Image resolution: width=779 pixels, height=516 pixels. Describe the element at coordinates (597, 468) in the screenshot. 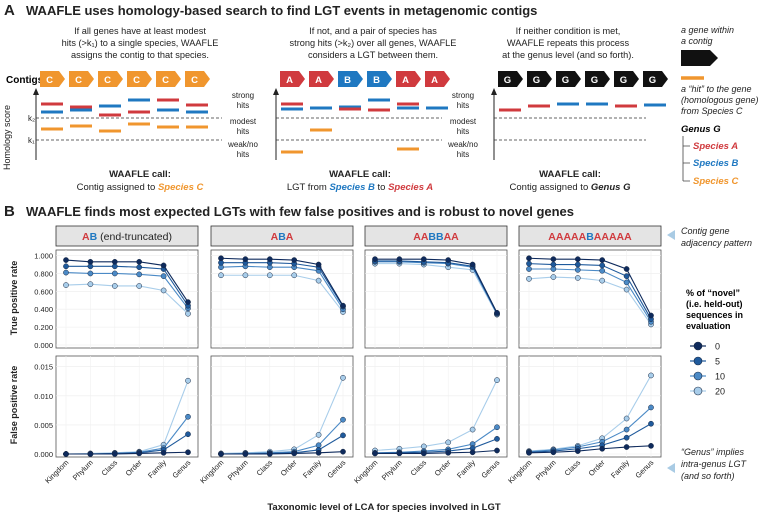

I see `x-tick-4-order: Order` at that location.